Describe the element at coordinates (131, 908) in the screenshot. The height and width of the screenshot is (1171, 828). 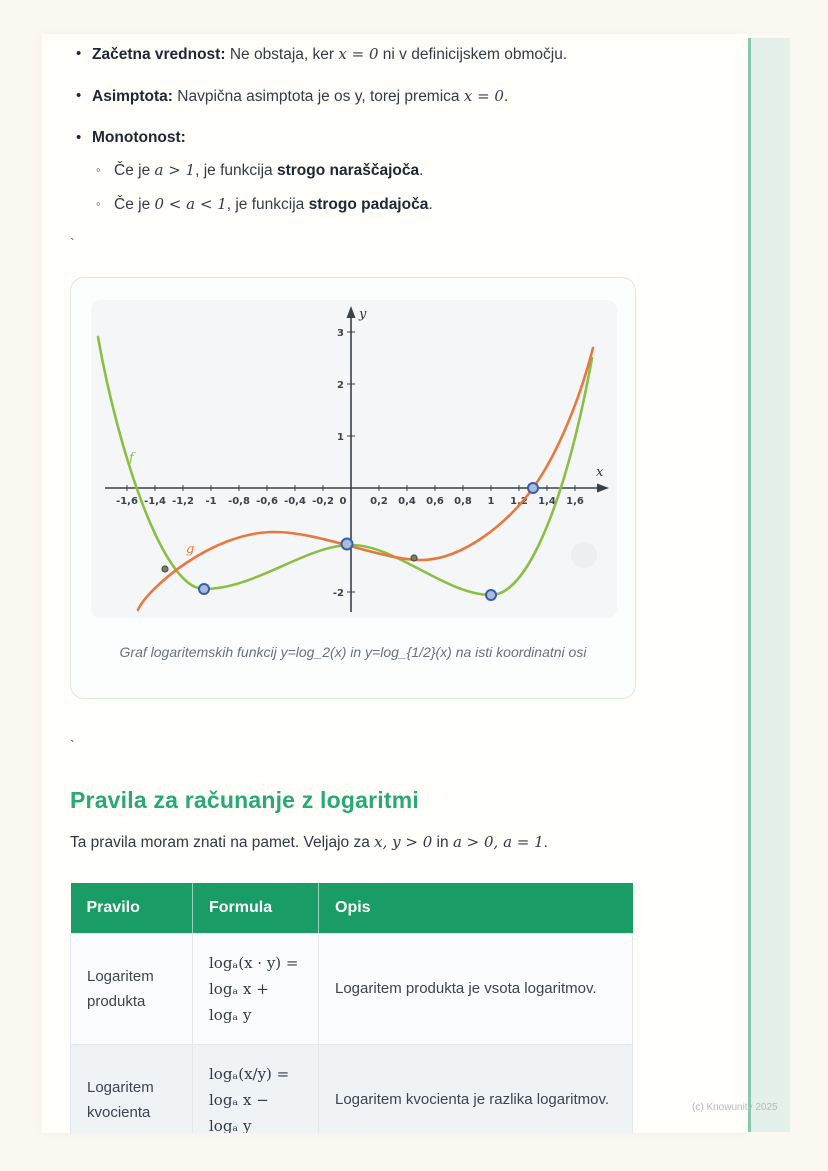
I see `column-header-pravilo: Pravilo` at that location.